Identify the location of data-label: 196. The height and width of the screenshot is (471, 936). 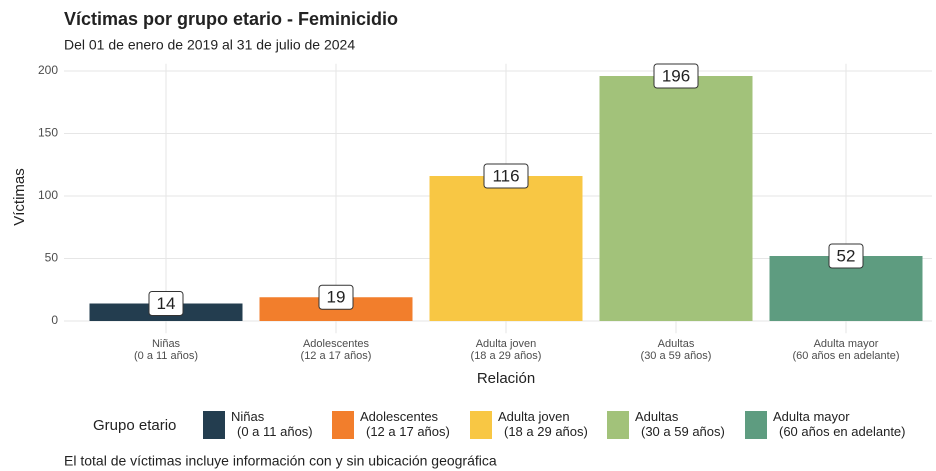
(676, 75).